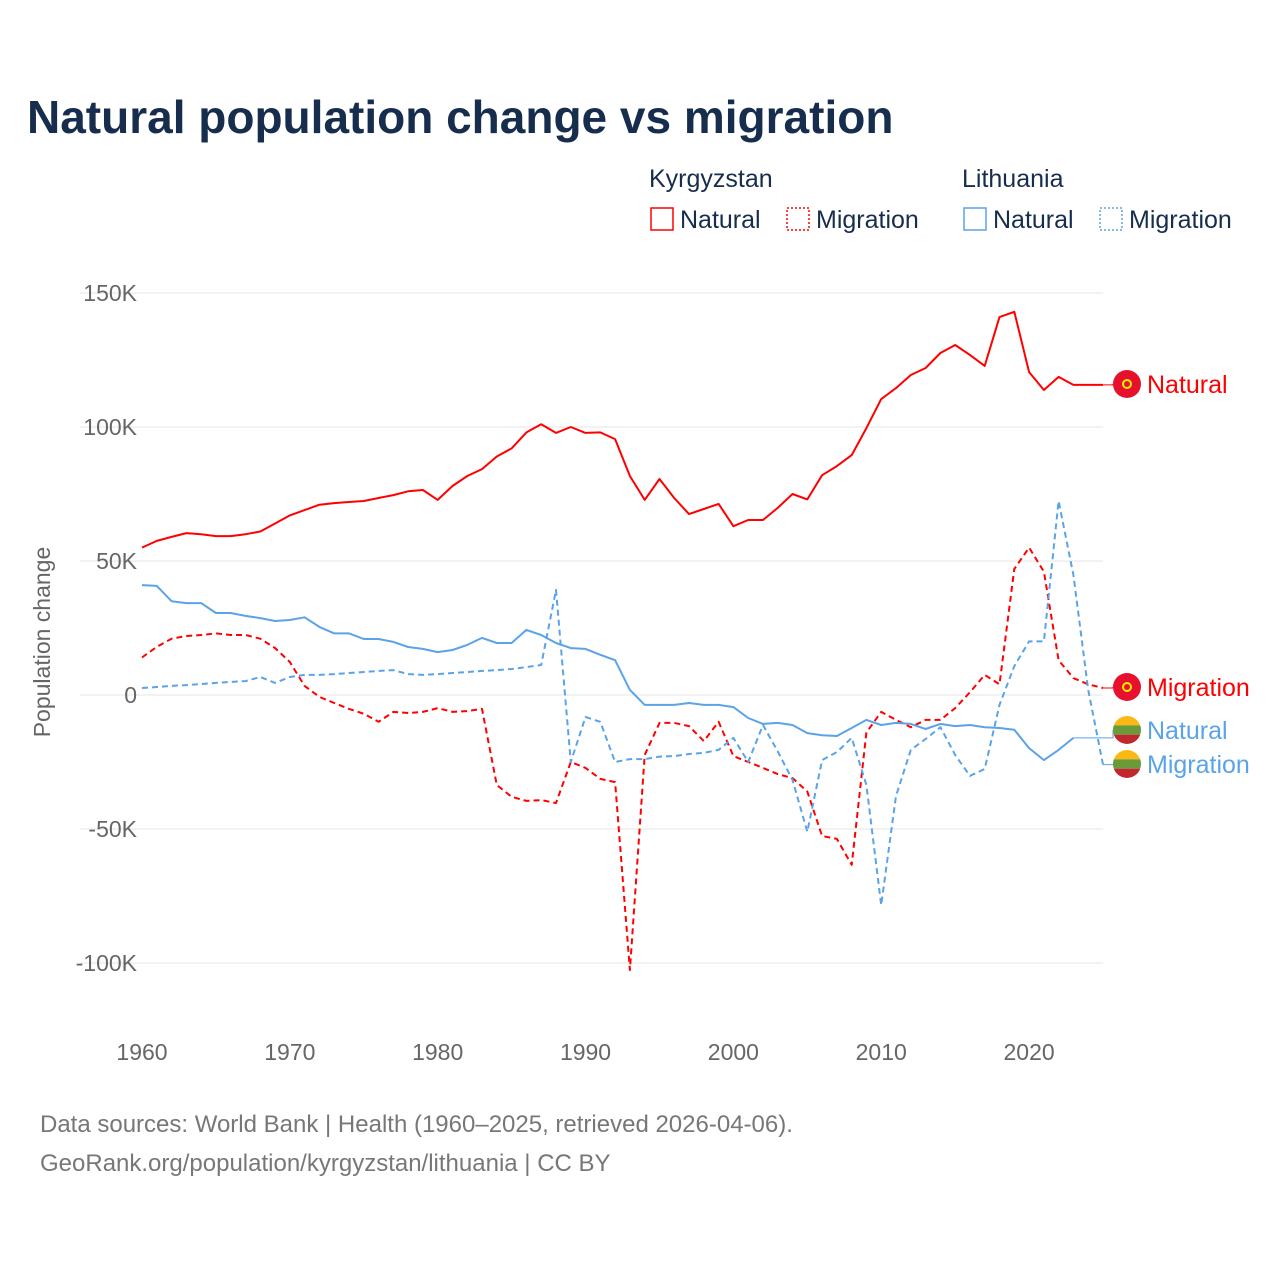  What do you see at coordinates (1111, 219) in the screenshot?
I see `legend-swatch-lt-migration` at bounding box center [1111, 219].